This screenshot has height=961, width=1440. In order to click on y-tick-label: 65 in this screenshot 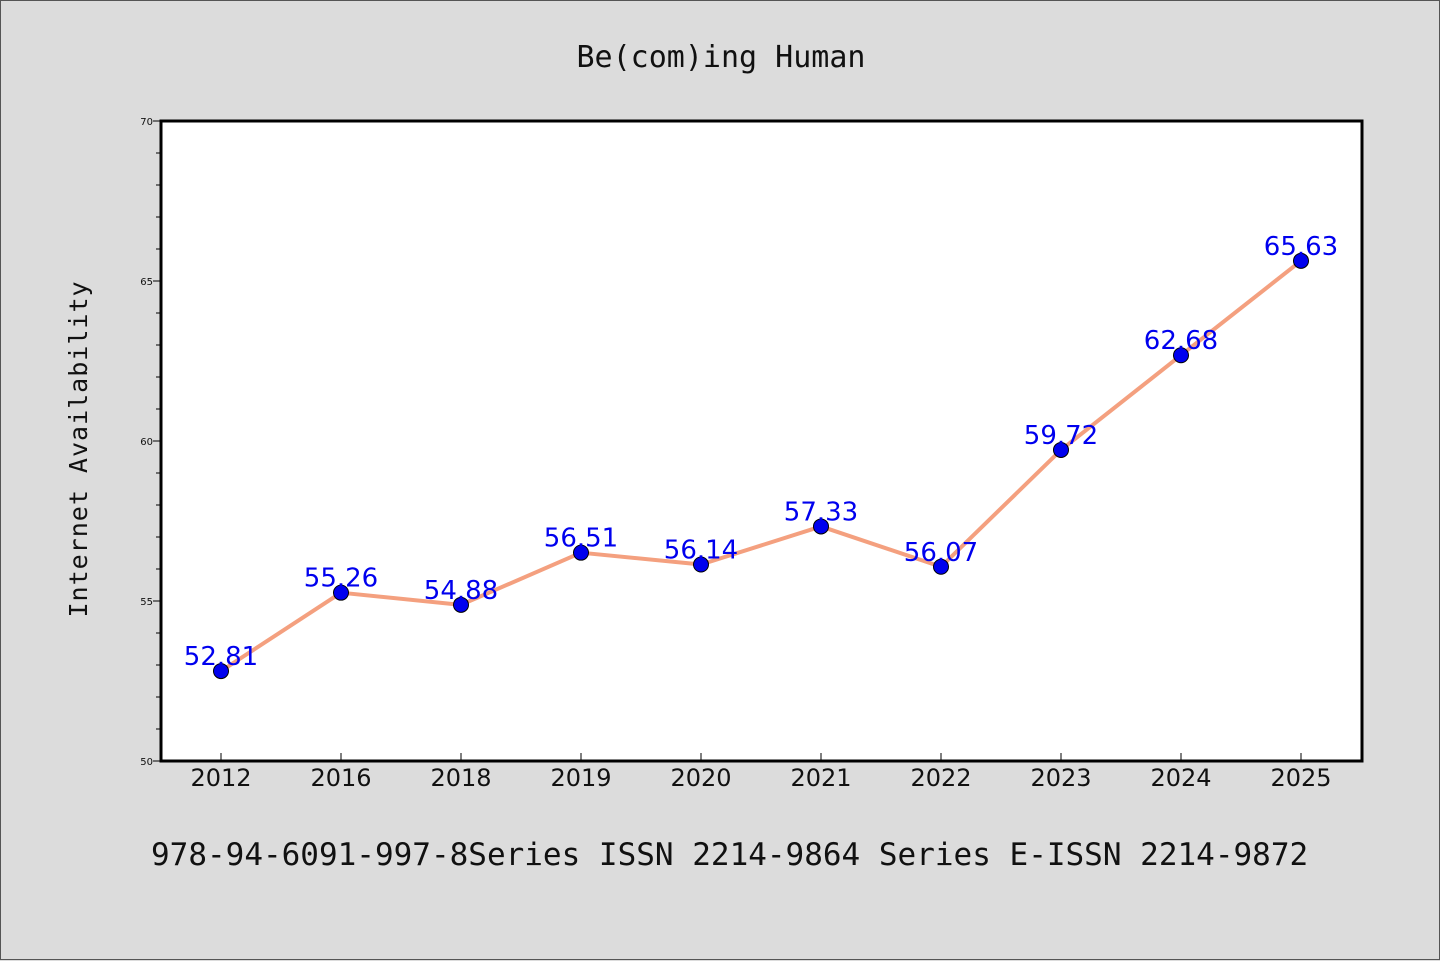, I will do `click(146, 282)`.